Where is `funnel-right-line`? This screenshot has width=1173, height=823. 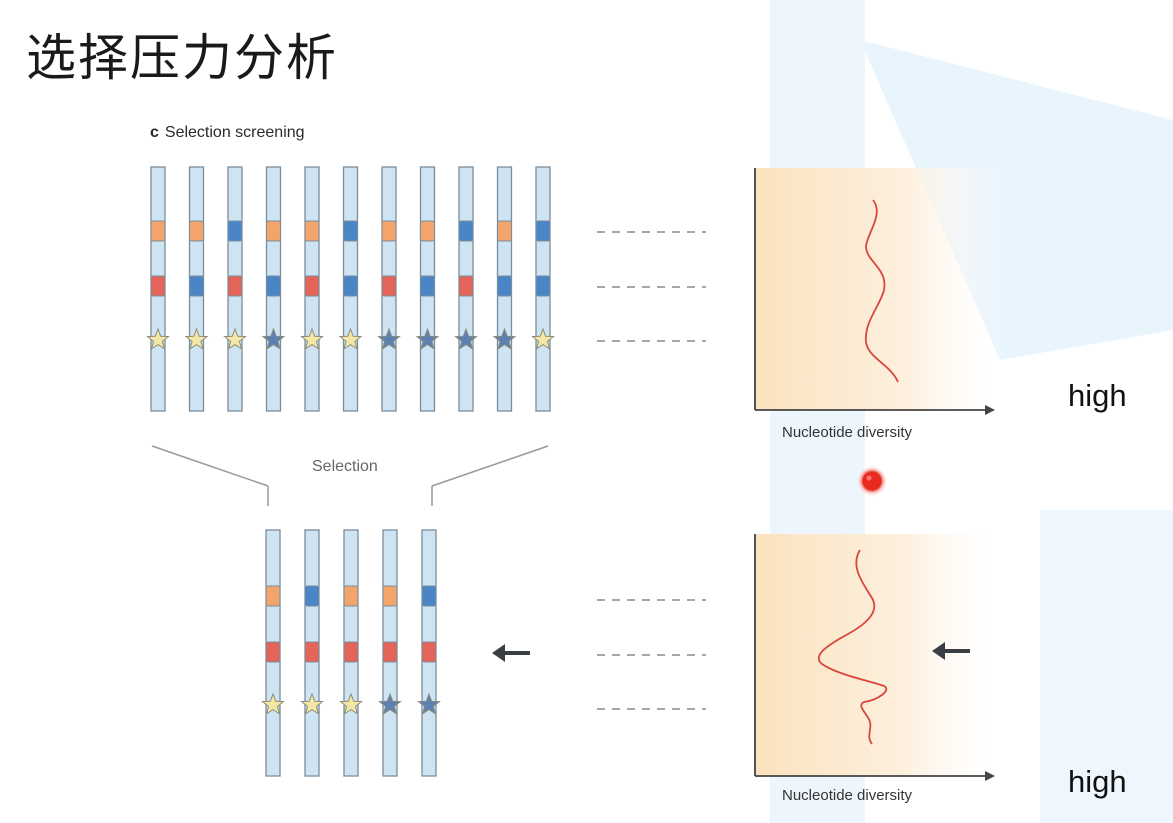
funnel-right-line is located at coordinates (490, 466).